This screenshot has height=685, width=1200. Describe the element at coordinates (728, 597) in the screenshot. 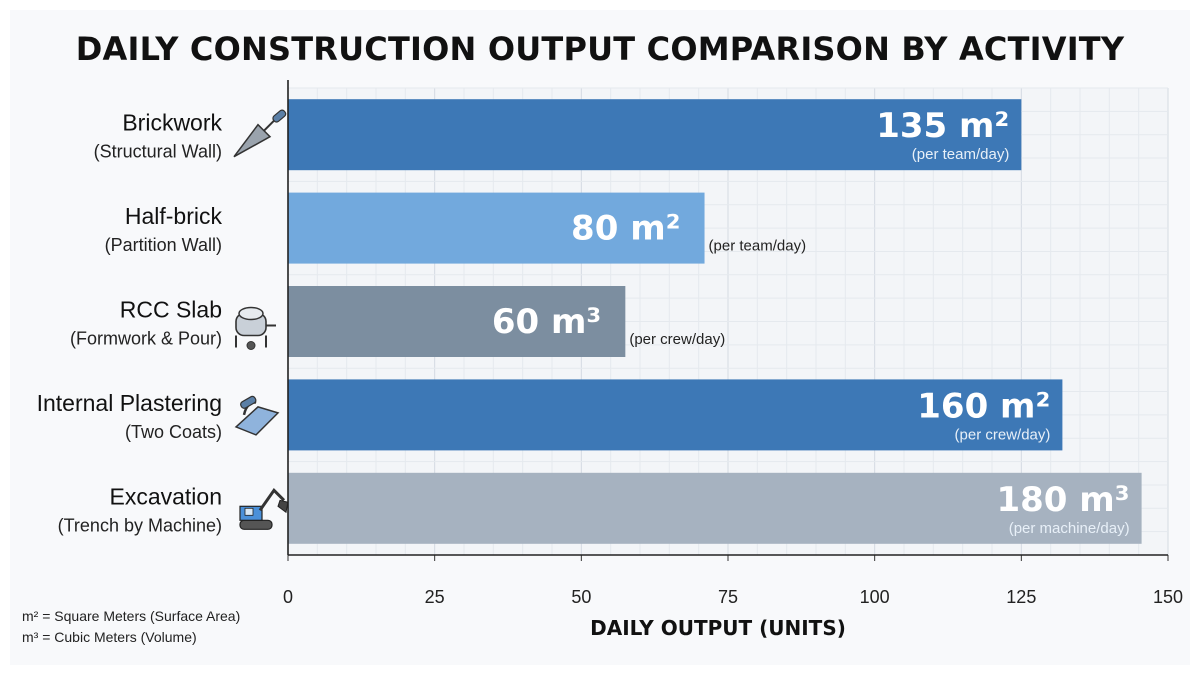

I see `x-tick-label: 75` at that location.